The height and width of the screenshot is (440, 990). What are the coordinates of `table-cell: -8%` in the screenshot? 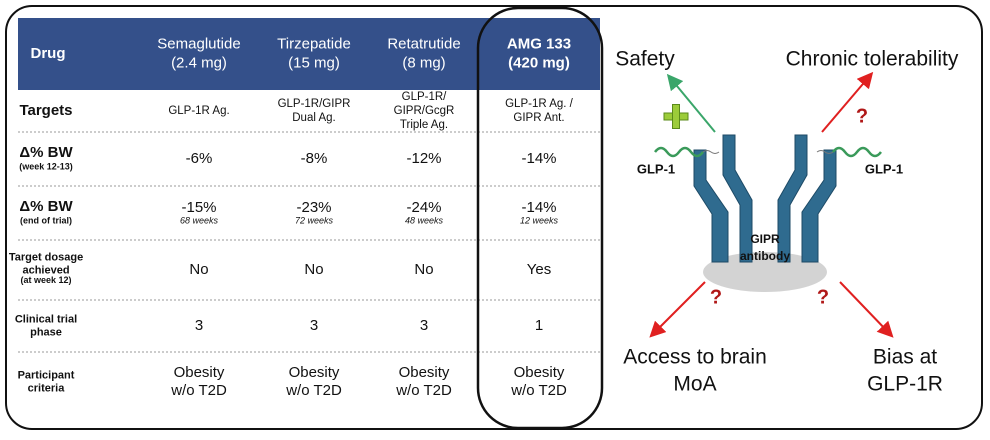 It's located at (314, 158).